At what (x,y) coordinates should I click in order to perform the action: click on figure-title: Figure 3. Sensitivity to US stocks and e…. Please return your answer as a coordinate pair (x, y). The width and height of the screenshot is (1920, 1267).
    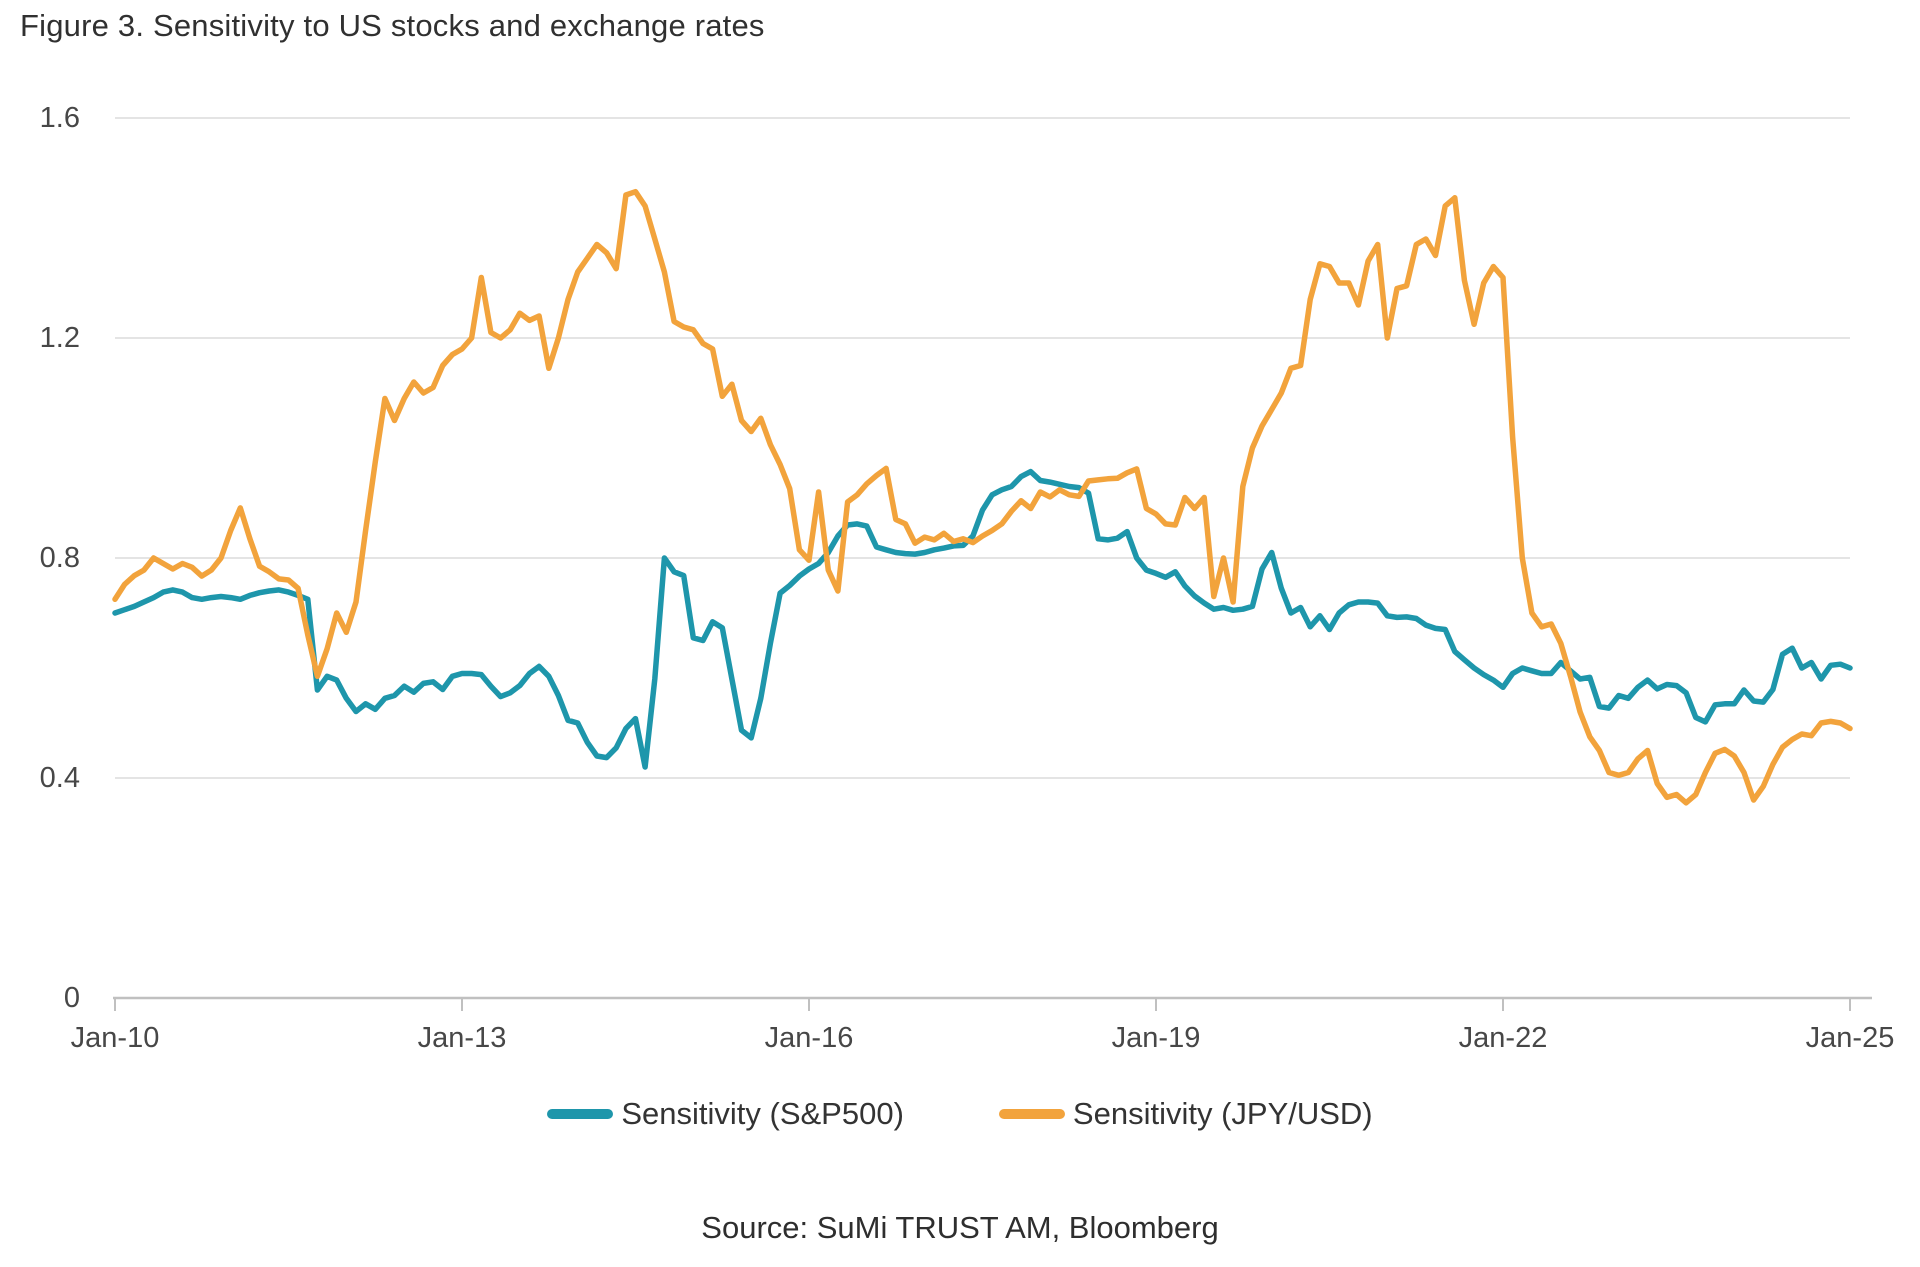
    Looking at the image, I should click on (392, 25).